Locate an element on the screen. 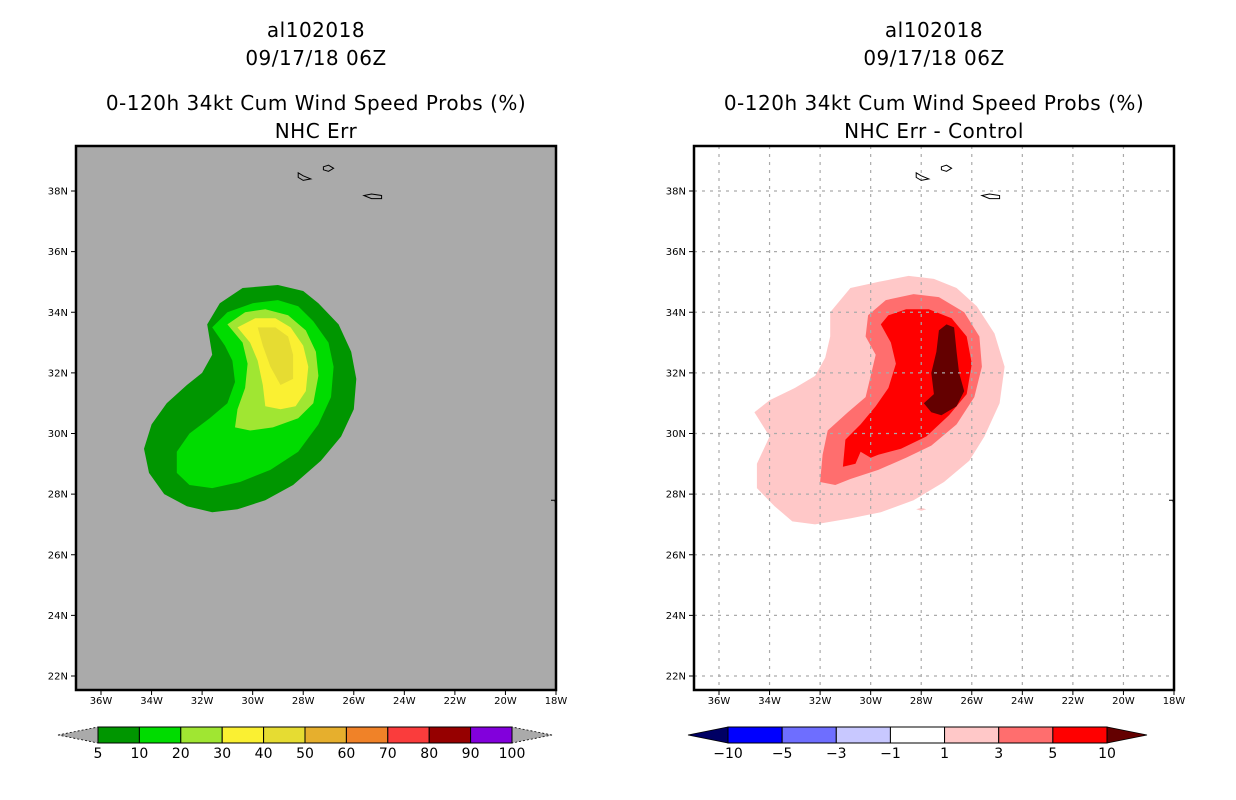 This screenshot has height=800, width=1236. colorbar-label: −5 is located at coordinates (782, 754).